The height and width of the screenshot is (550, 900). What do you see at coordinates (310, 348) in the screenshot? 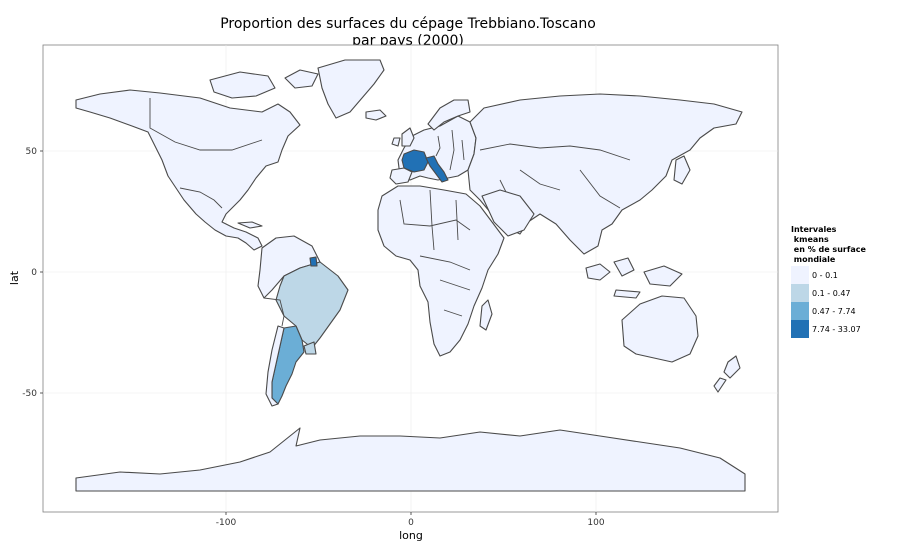
I see `region-uruguay` at bounding box center [310, 348].